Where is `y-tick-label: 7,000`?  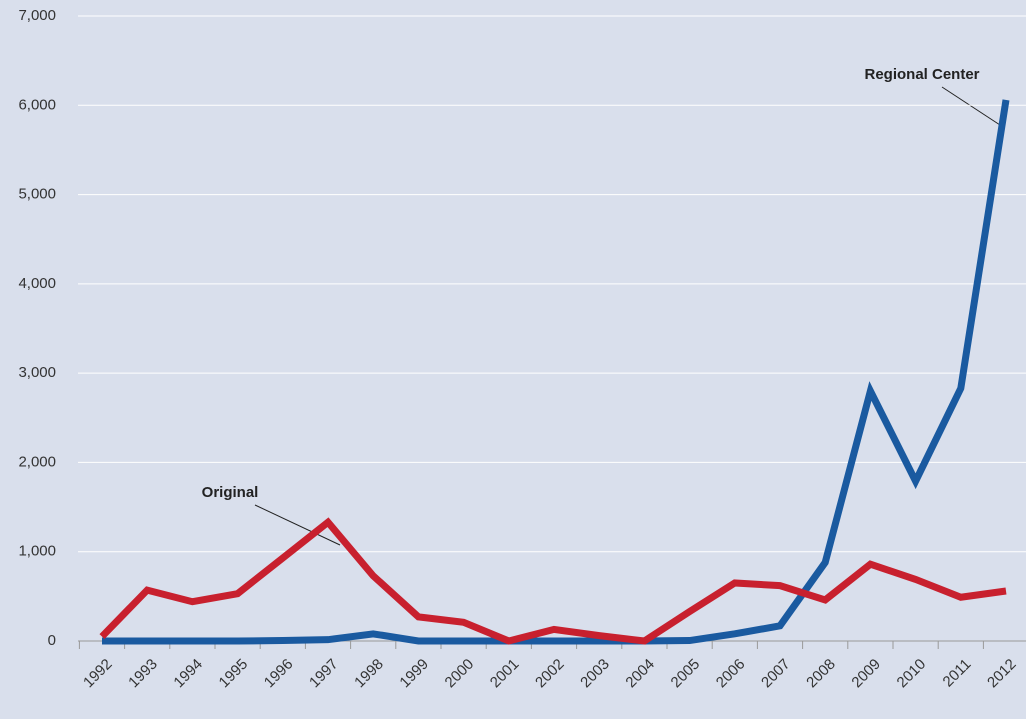 y-tick-label: 7,000 is located at coordinates (37, 15).